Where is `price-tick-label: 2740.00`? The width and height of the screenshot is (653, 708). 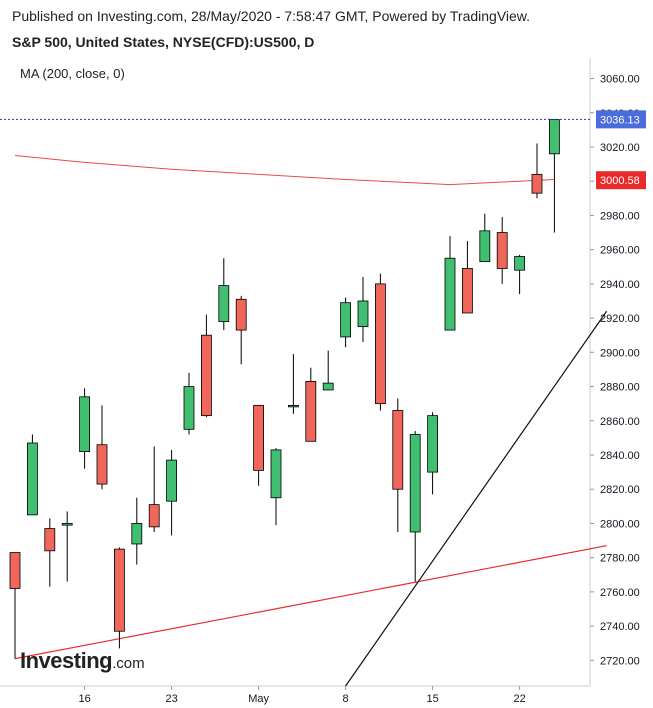 price-tick-label: 2740.00 is located at coordinates (620, 627).